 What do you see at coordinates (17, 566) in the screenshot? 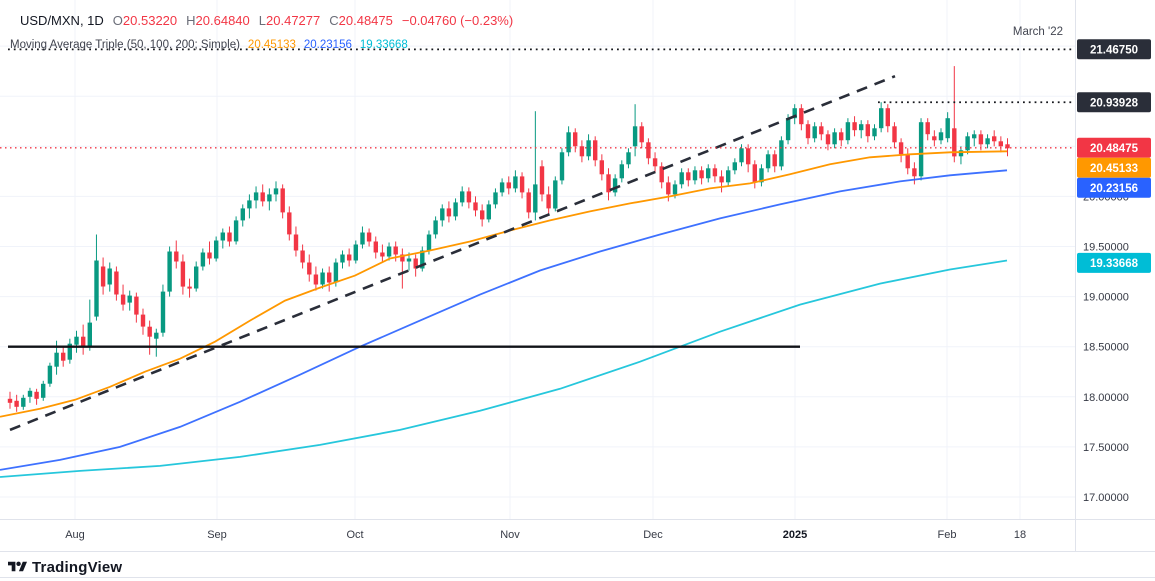
I see `tradingview-icon` at bounding box center [17, 566].